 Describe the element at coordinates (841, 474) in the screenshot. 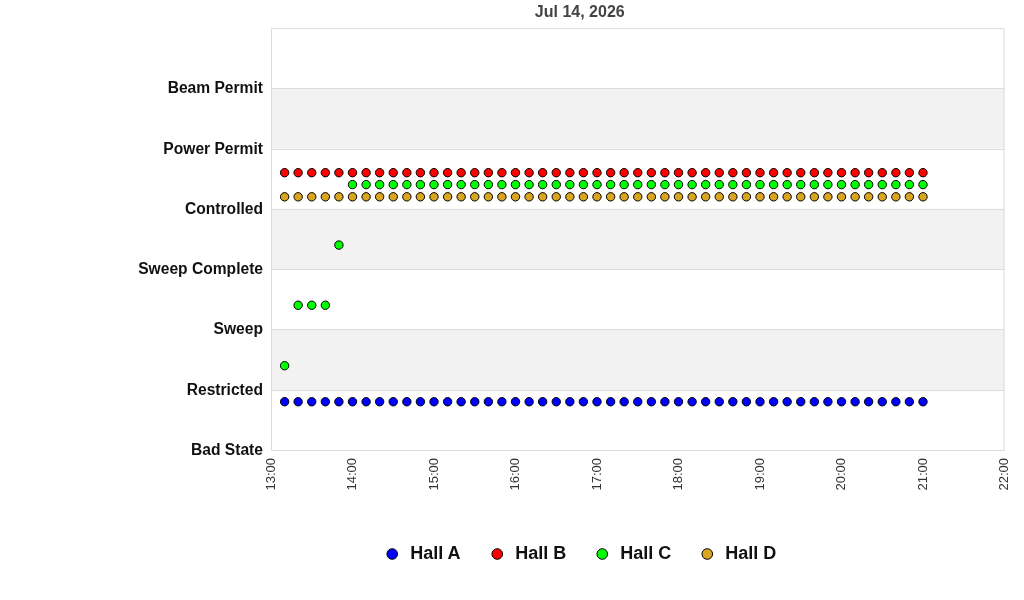

I see `x-tick-label: 20:00` at that location.